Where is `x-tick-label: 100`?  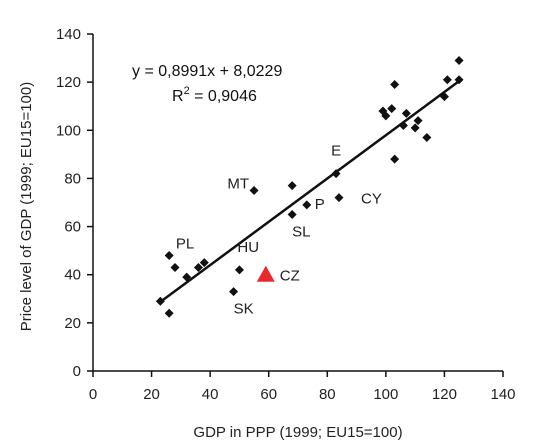
x-tick-label: 100 is located at coordinates (385, 394).